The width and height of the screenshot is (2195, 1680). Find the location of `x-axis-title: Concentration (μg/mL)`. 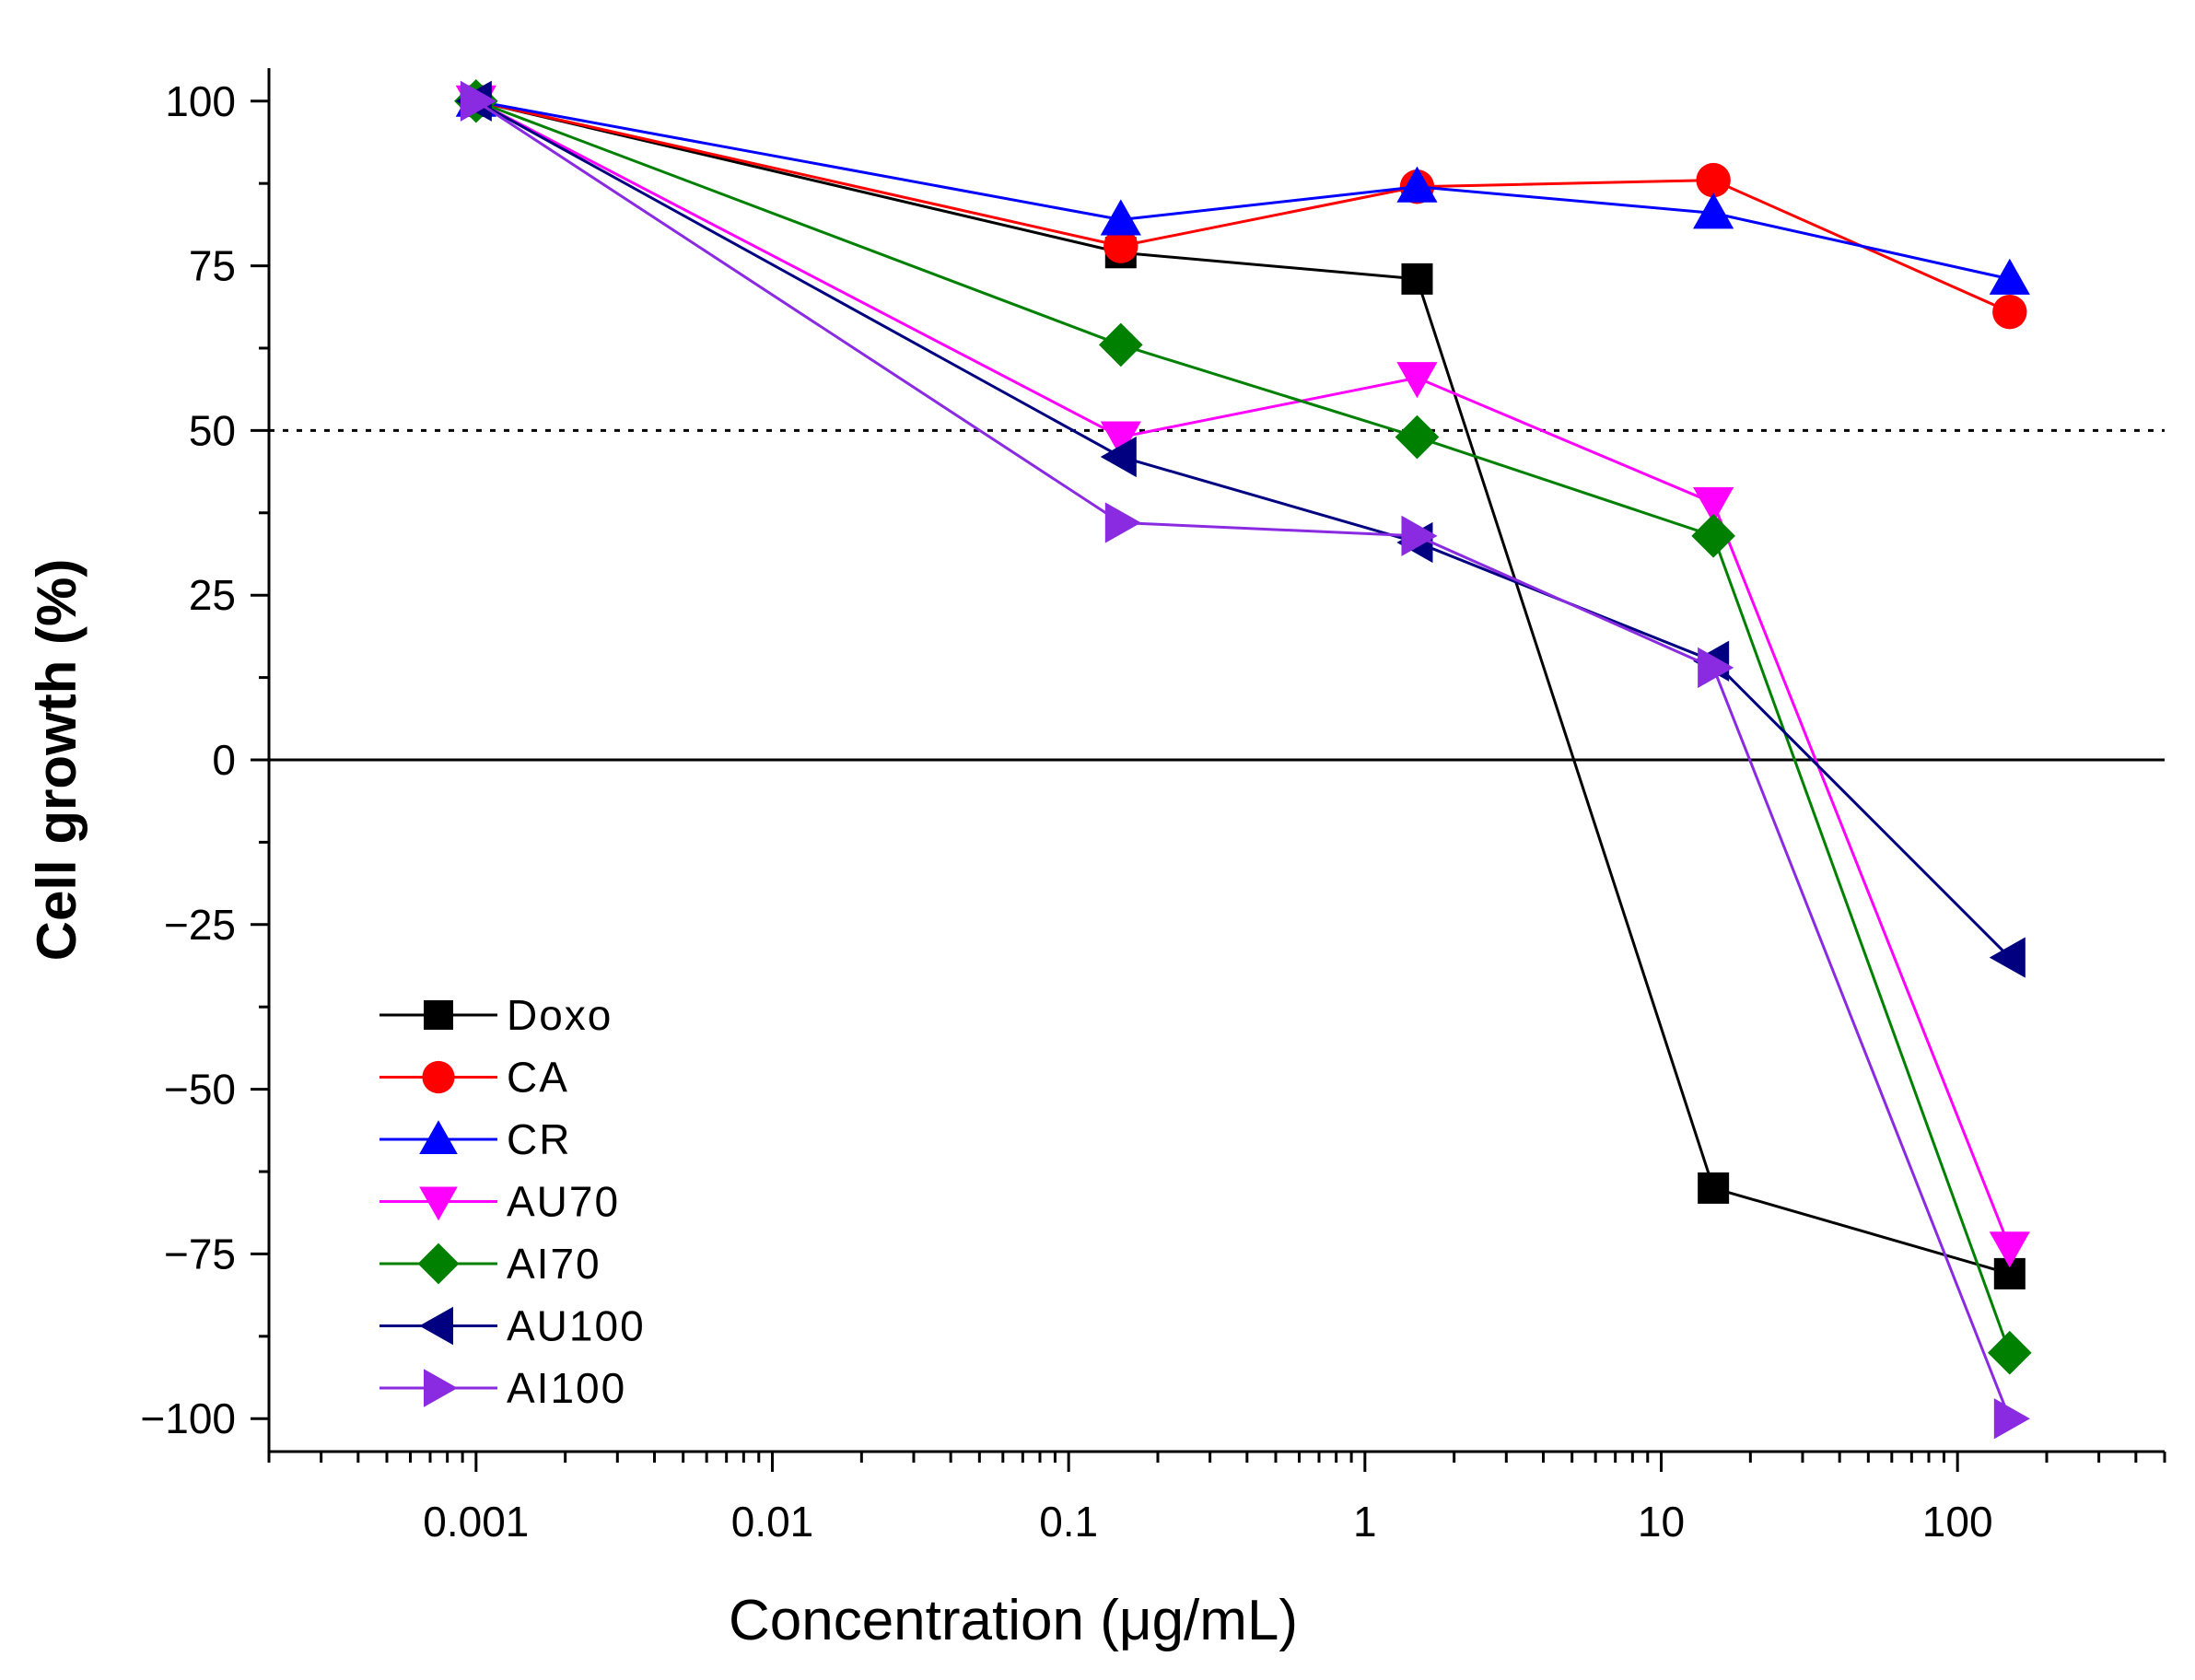

x-axis-title: Concentration (μg/mL) is located at coordinates (1013, 1620).